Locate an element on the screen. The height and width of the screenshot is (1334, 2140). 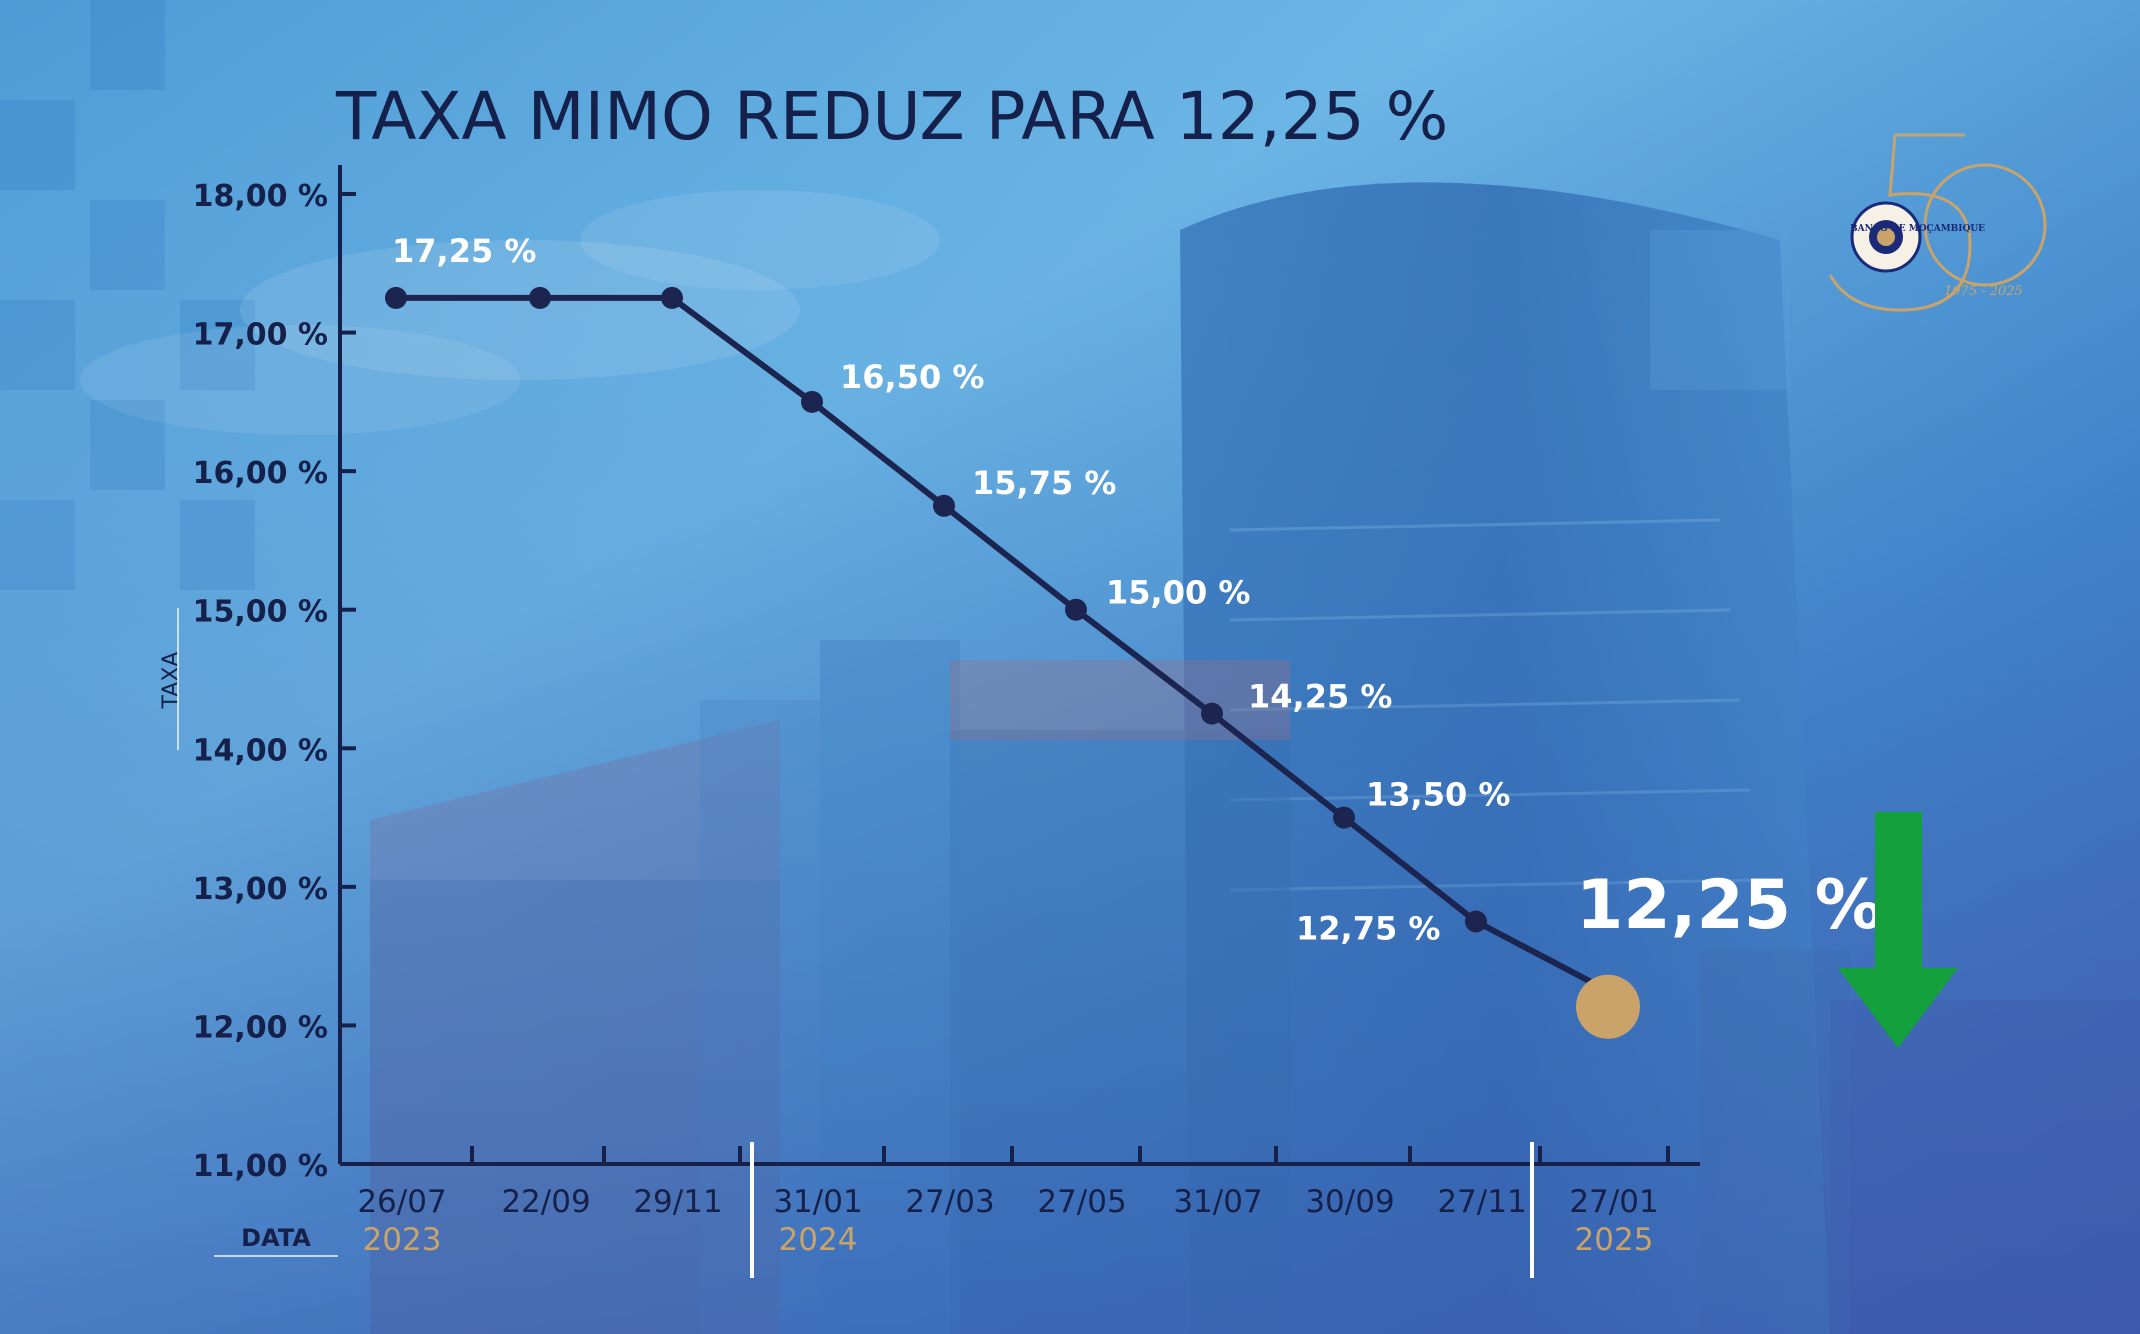
y-tick-label: 14,00 % is located at coordinates (260, 750).